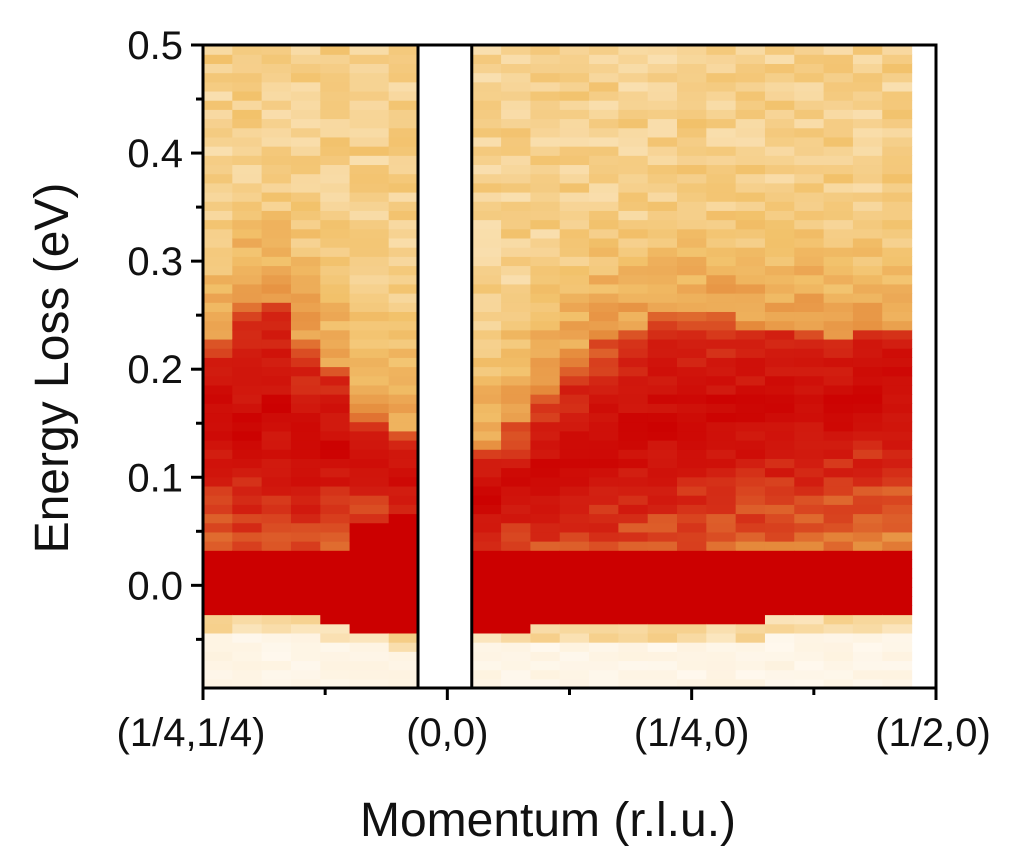 This screenshot has width=1024, height=868. Describe the element at coordinates (447, 733) in the screenshot. I see `x-tick-label: (0,0)` at that location.